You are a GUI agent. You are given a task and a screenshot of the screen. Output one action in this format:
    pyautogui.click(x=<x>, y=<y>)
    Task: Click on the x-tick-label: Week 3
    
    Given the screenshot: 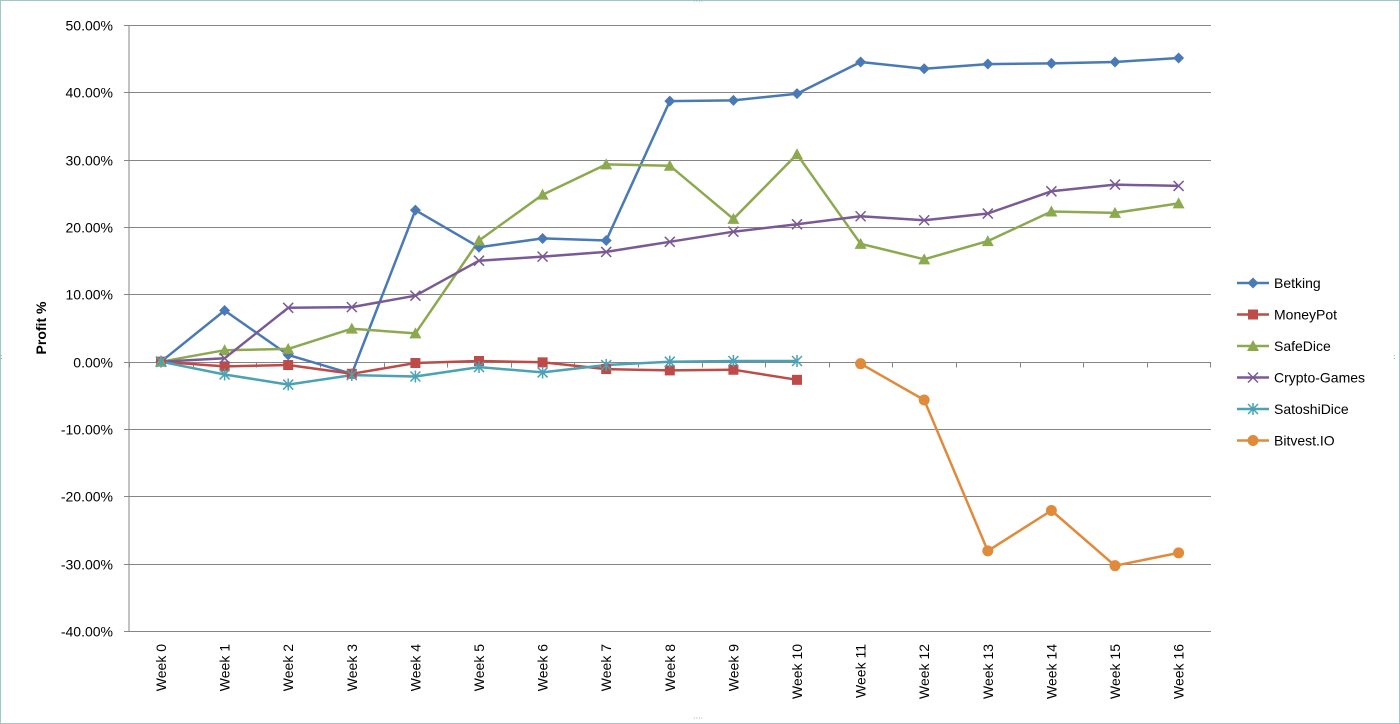 What is the action you would take?
    pyautogui.click(x=352, y=667)
    